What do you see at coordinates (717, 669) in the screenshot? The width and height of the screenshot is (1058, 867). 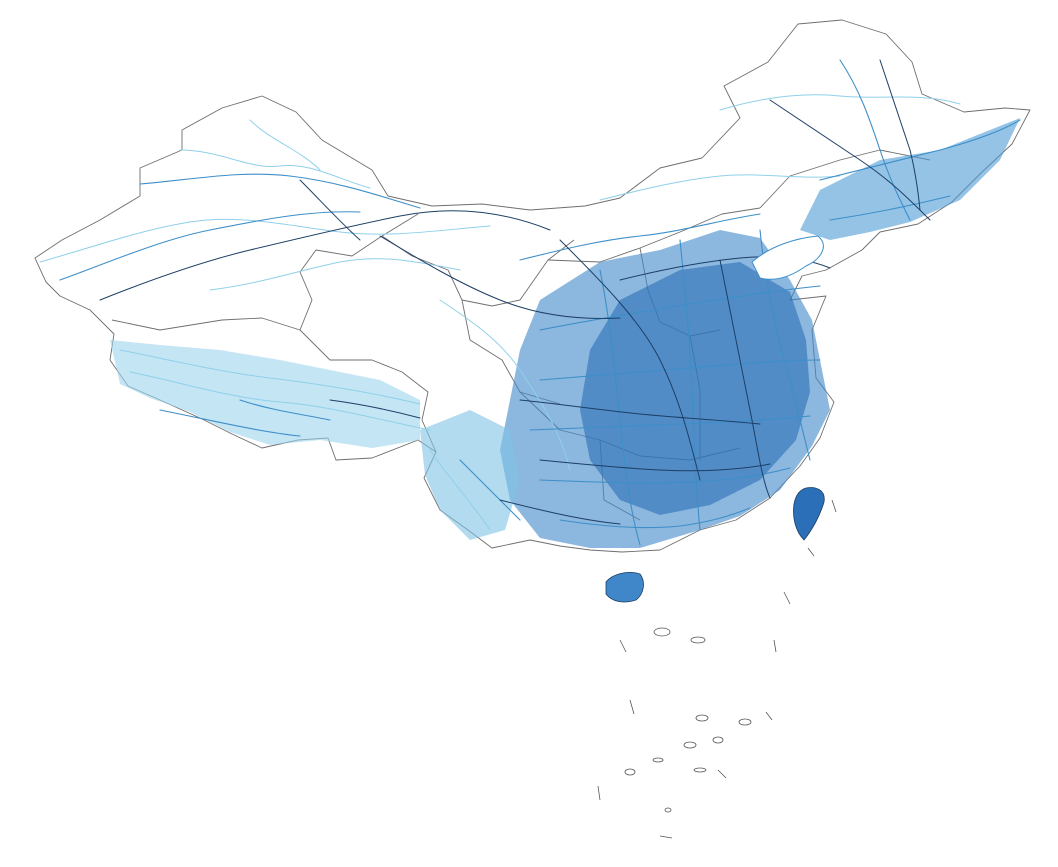 I see `south-sea-islands` at bounding box center [717, 669].